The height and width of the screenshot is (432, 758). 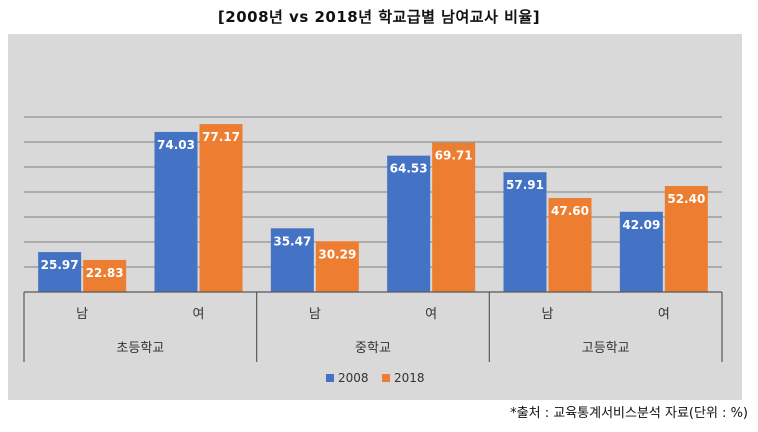 I want to click on data-label: 69.71, so click(x=454, y=156).